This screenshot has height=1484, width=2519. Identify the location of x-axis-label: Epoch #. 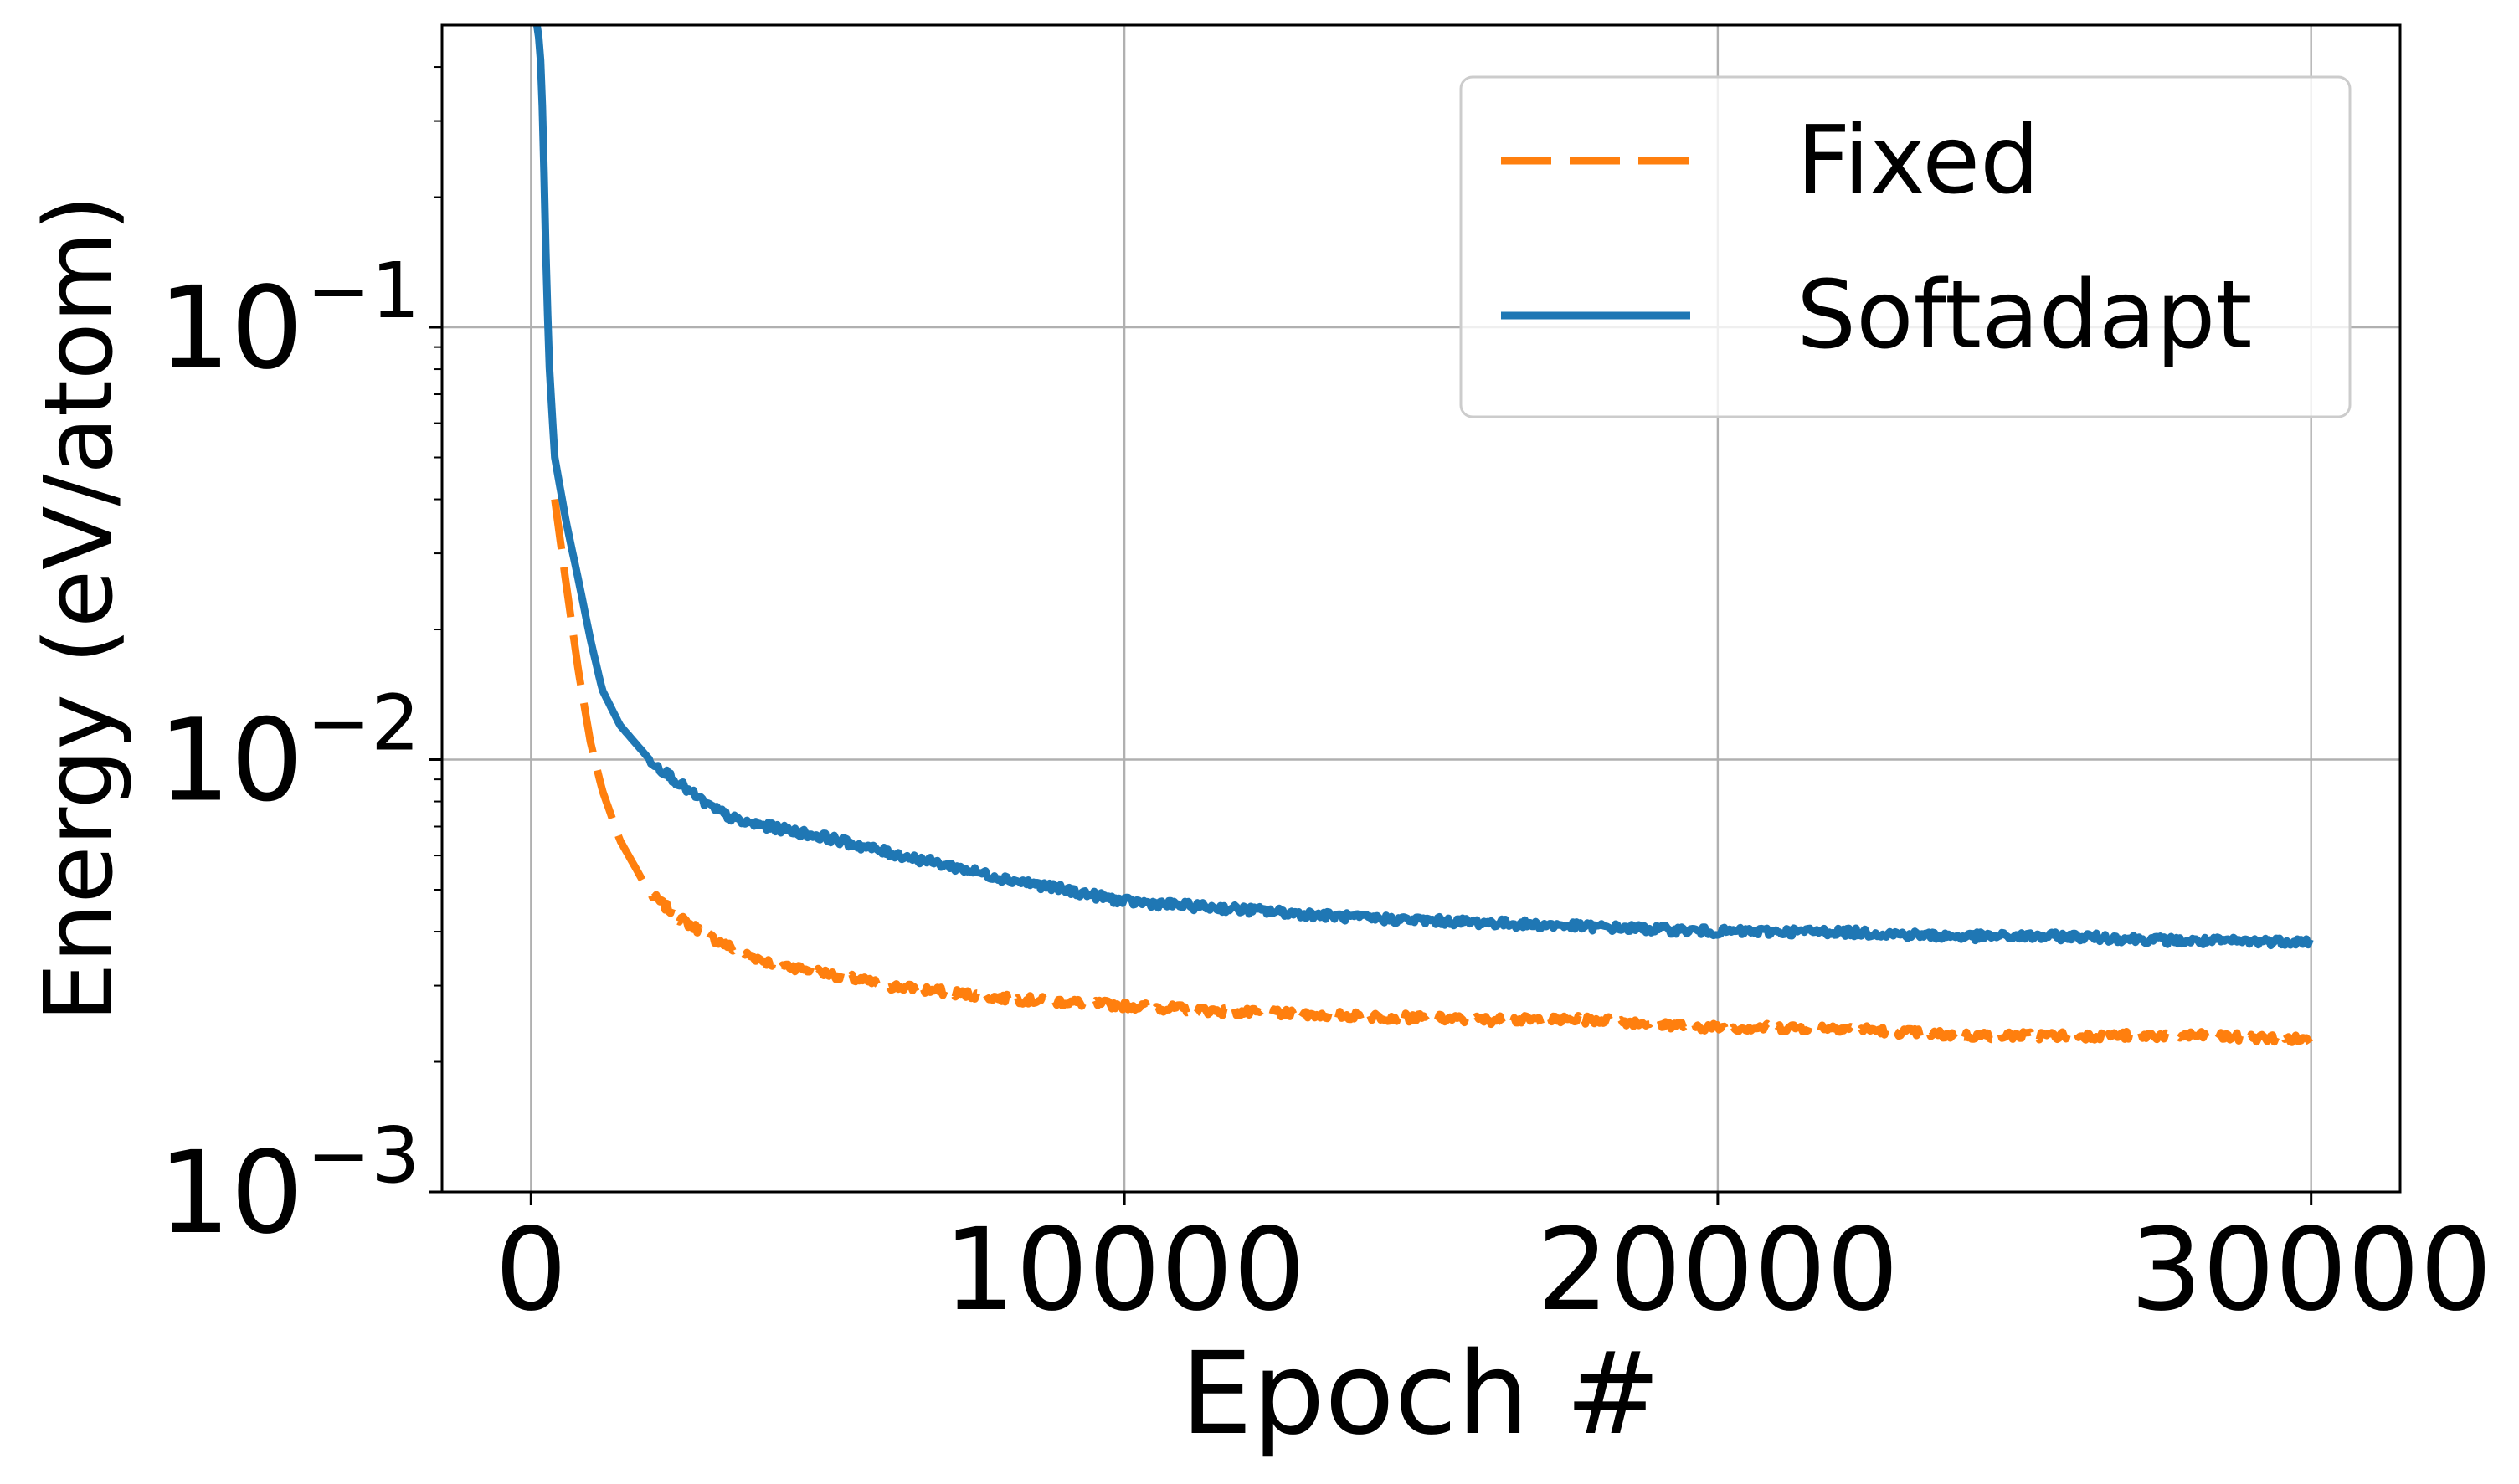
(1420, 1395).